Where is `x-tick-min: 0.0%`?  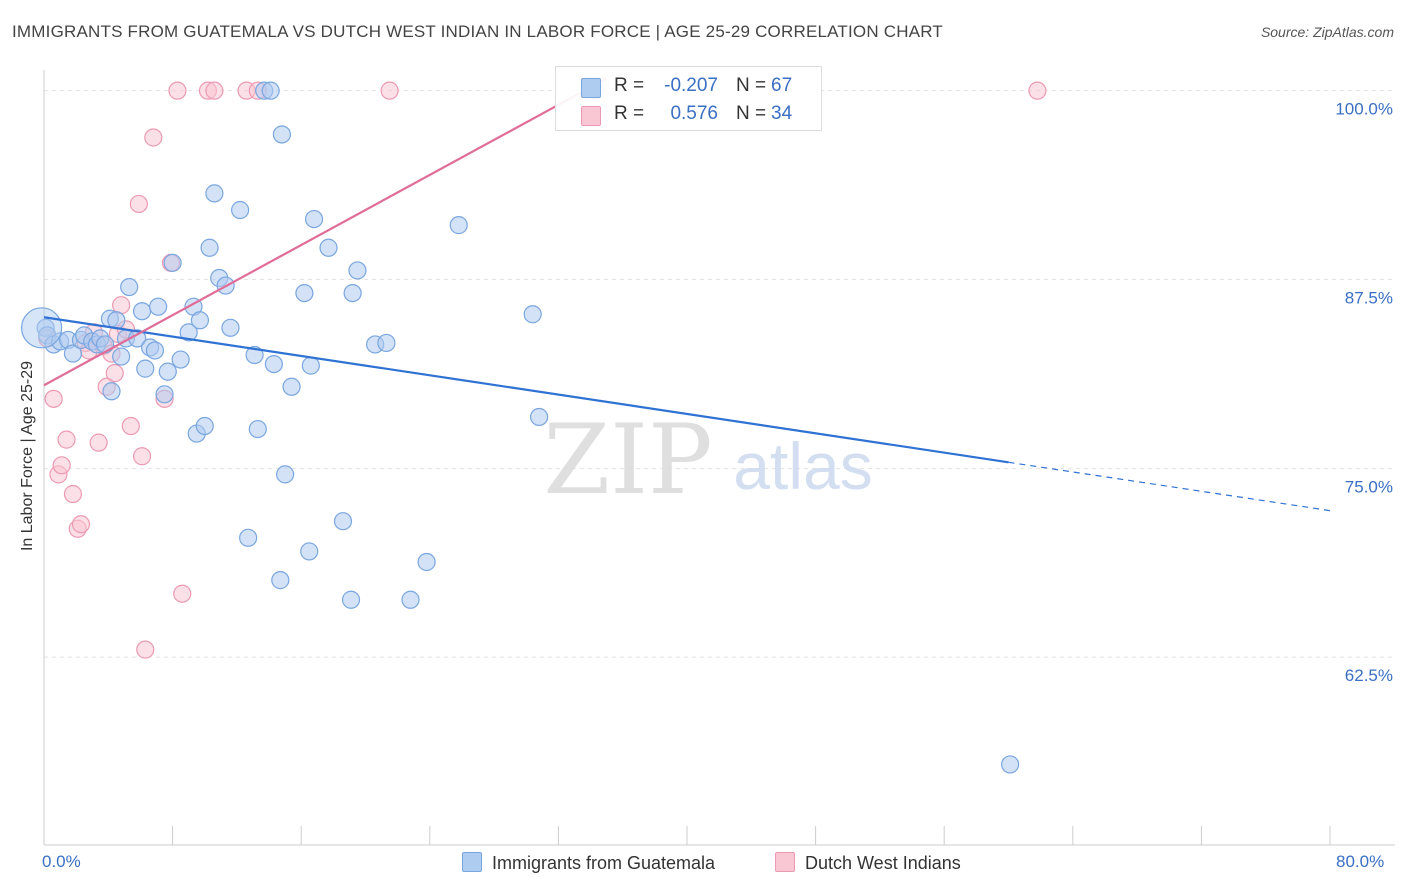
x-tick-min: 0.0% is located at coordinates (61, 861).